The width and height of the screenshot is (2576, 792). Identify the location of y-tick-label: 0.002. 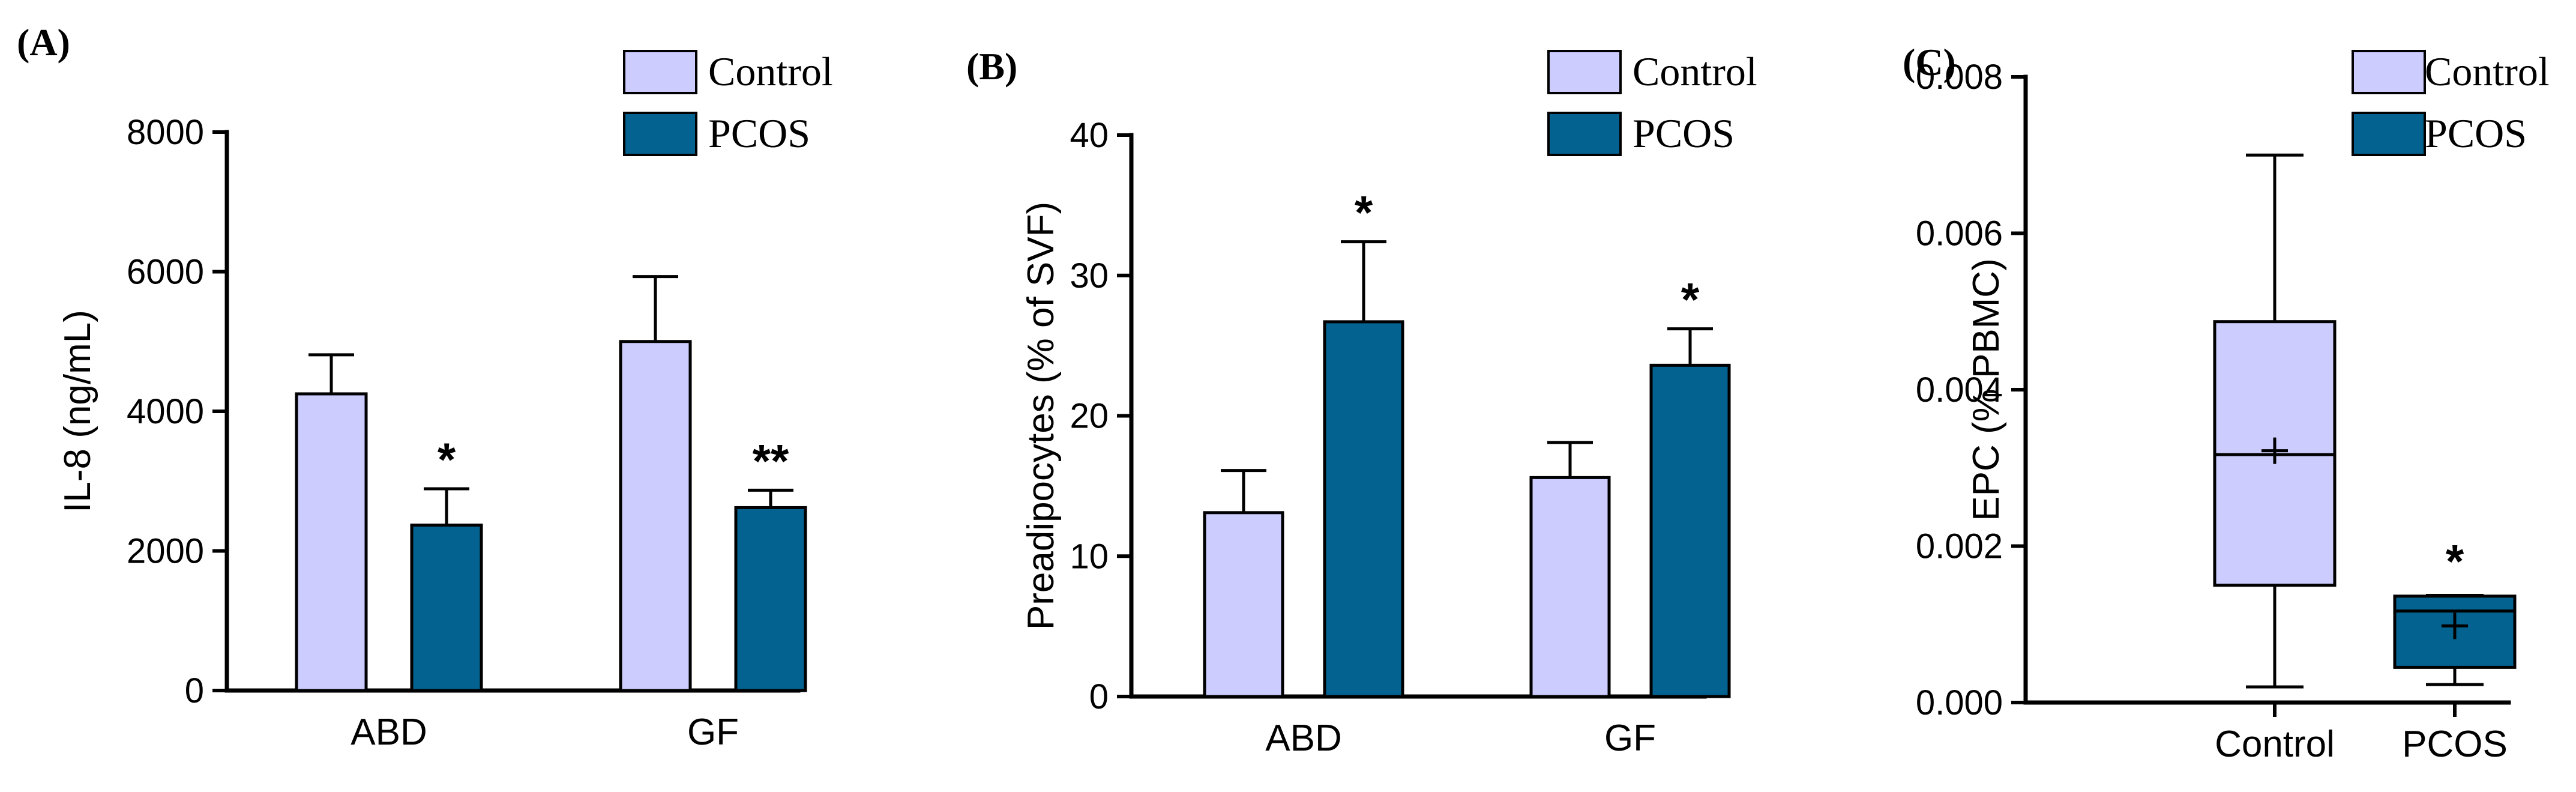
(1960, 546).